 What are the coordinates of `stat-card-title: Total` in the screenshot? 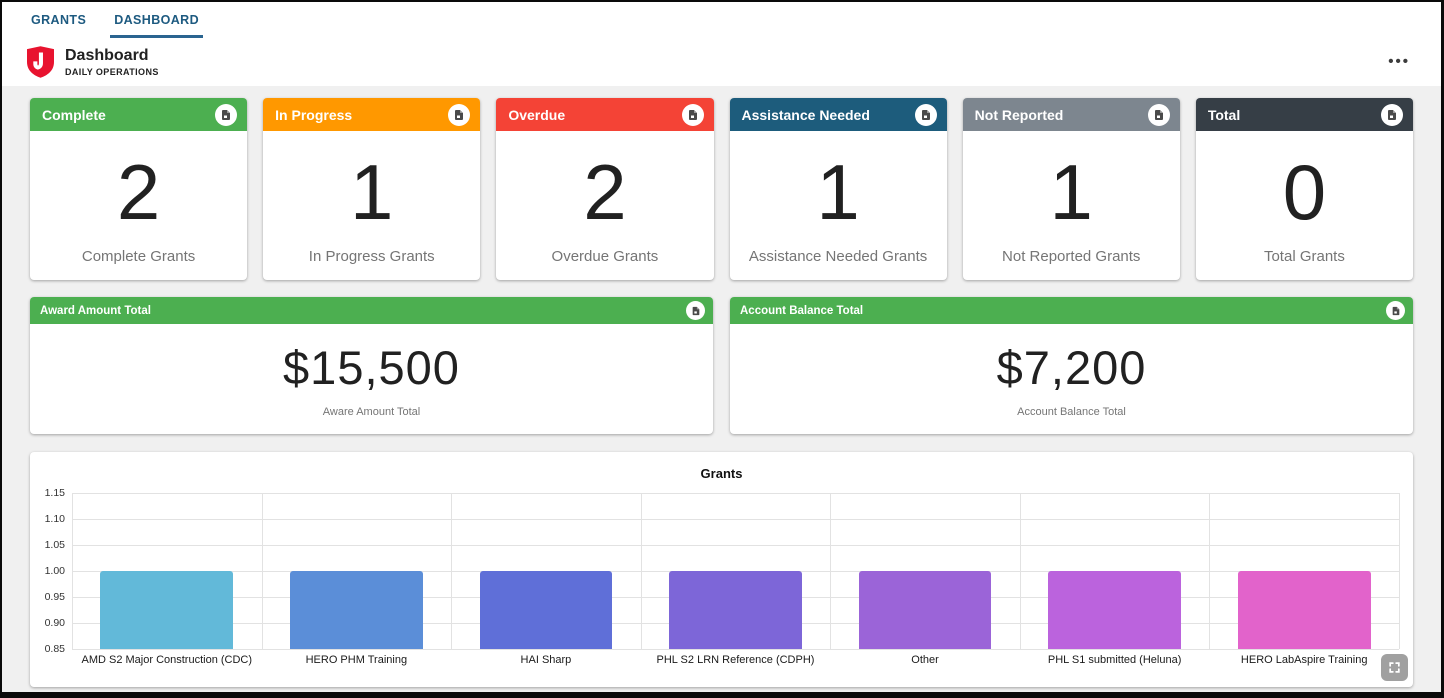 It's located at (1224, 114).